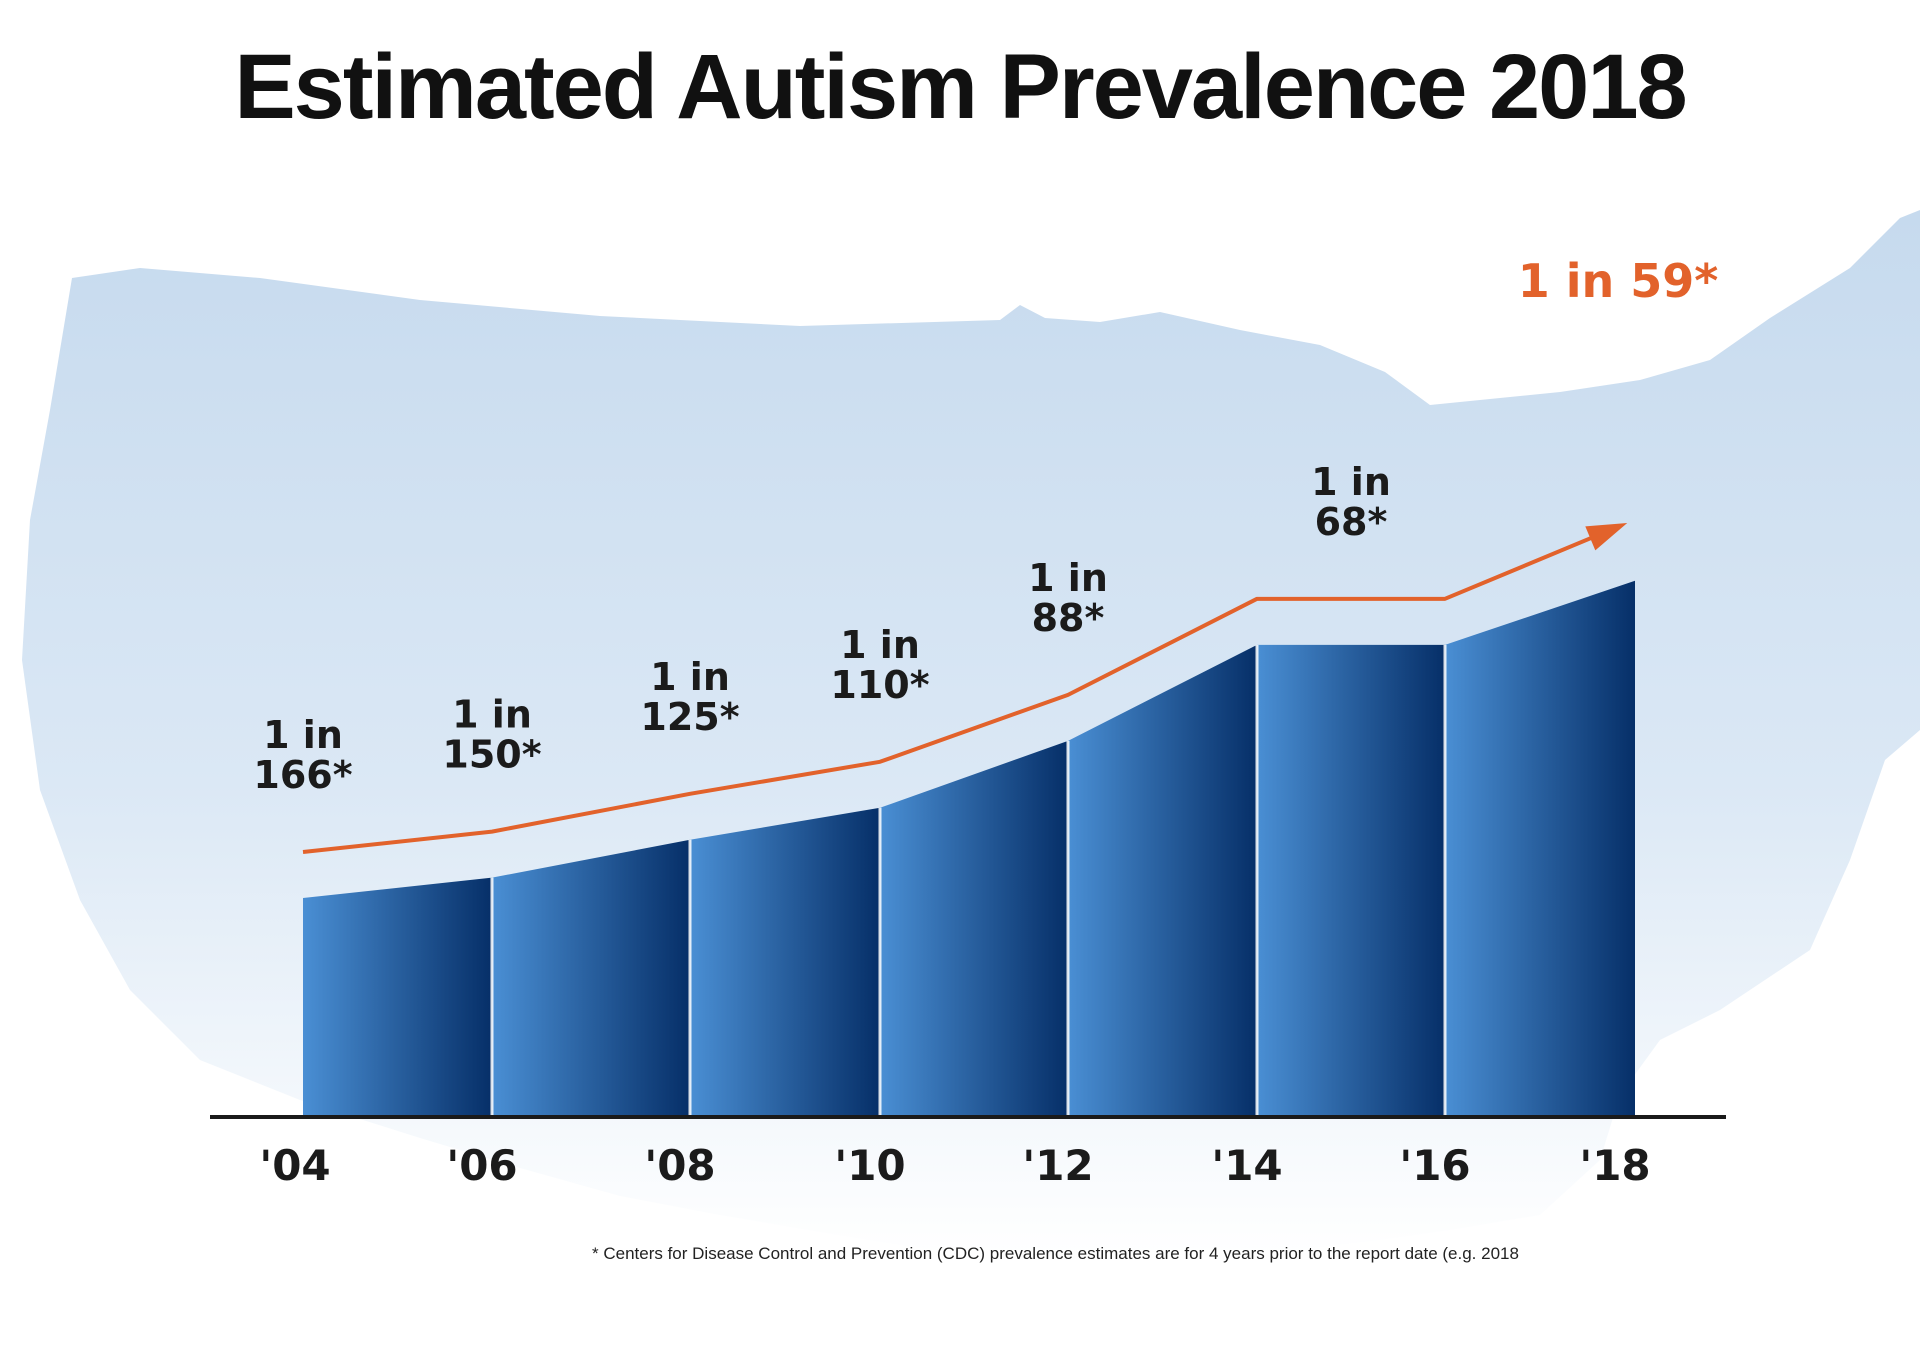 The width and height of the screenshot is (1920, 1371). Describe the element at coordinates (1057, 1165) in the screenshot. I see `x-tick-label-12: '12` at that location.